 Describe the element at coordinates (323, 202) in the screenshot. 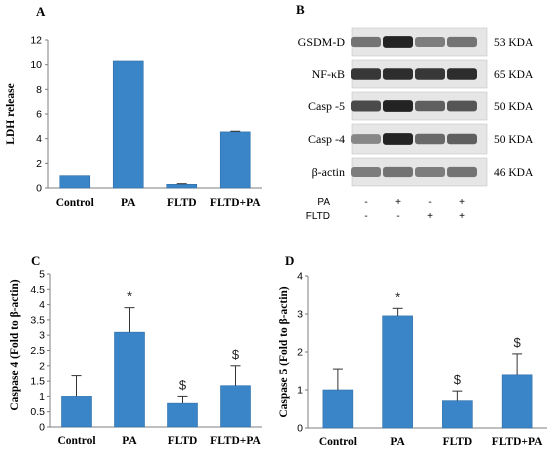

I see `blot-condition-label: PA` at that location.